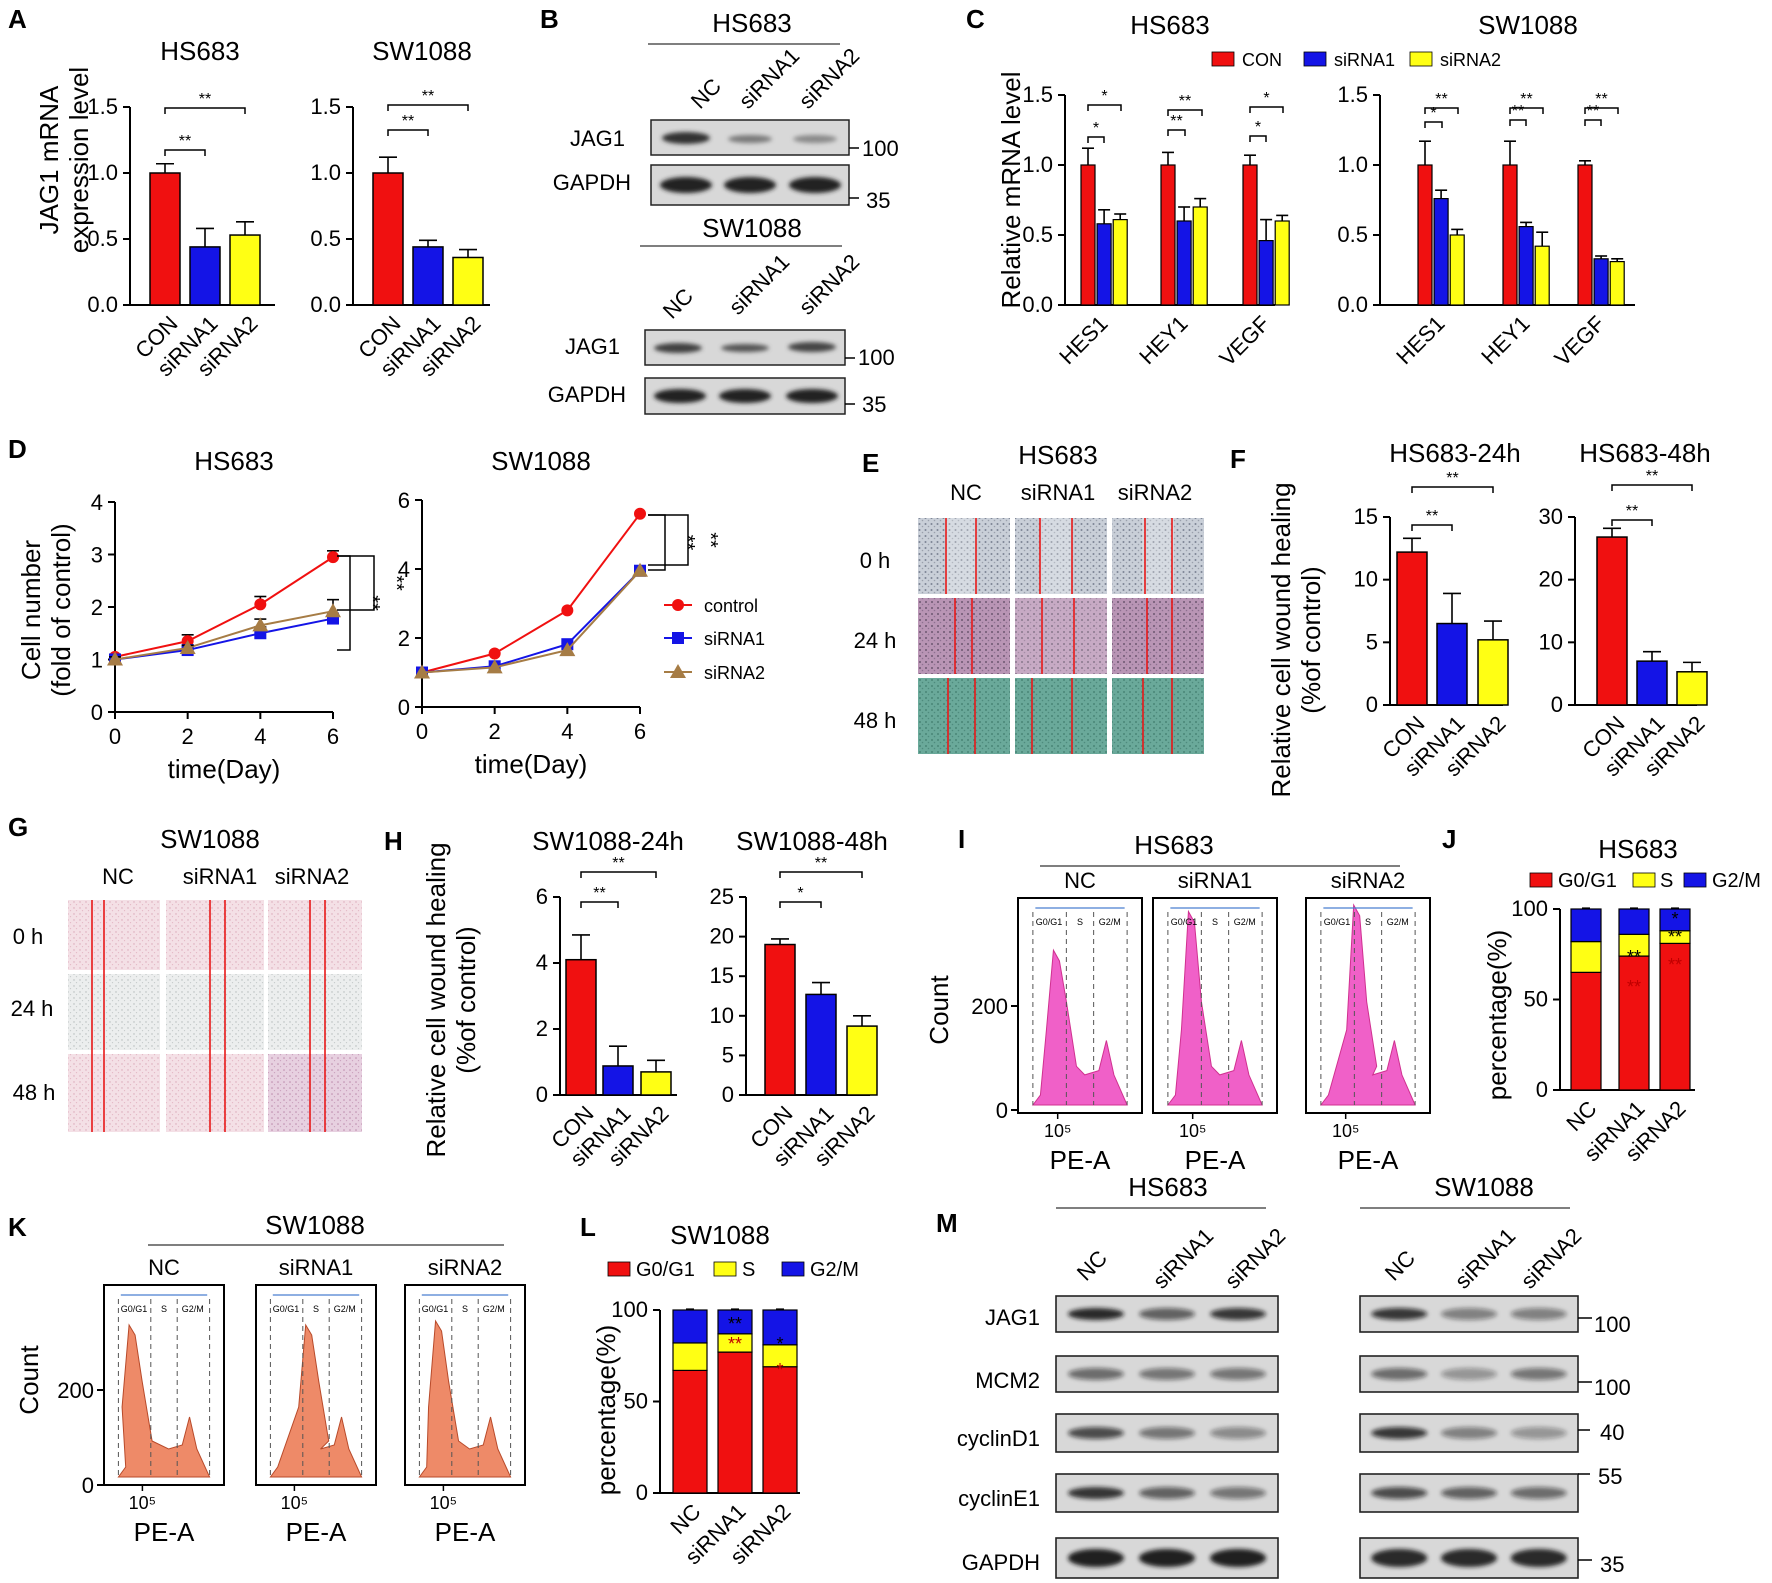 The width and height of the screenshot is (1772, 1583). I want to click on x-tick-label: 6, so click(333, 736).